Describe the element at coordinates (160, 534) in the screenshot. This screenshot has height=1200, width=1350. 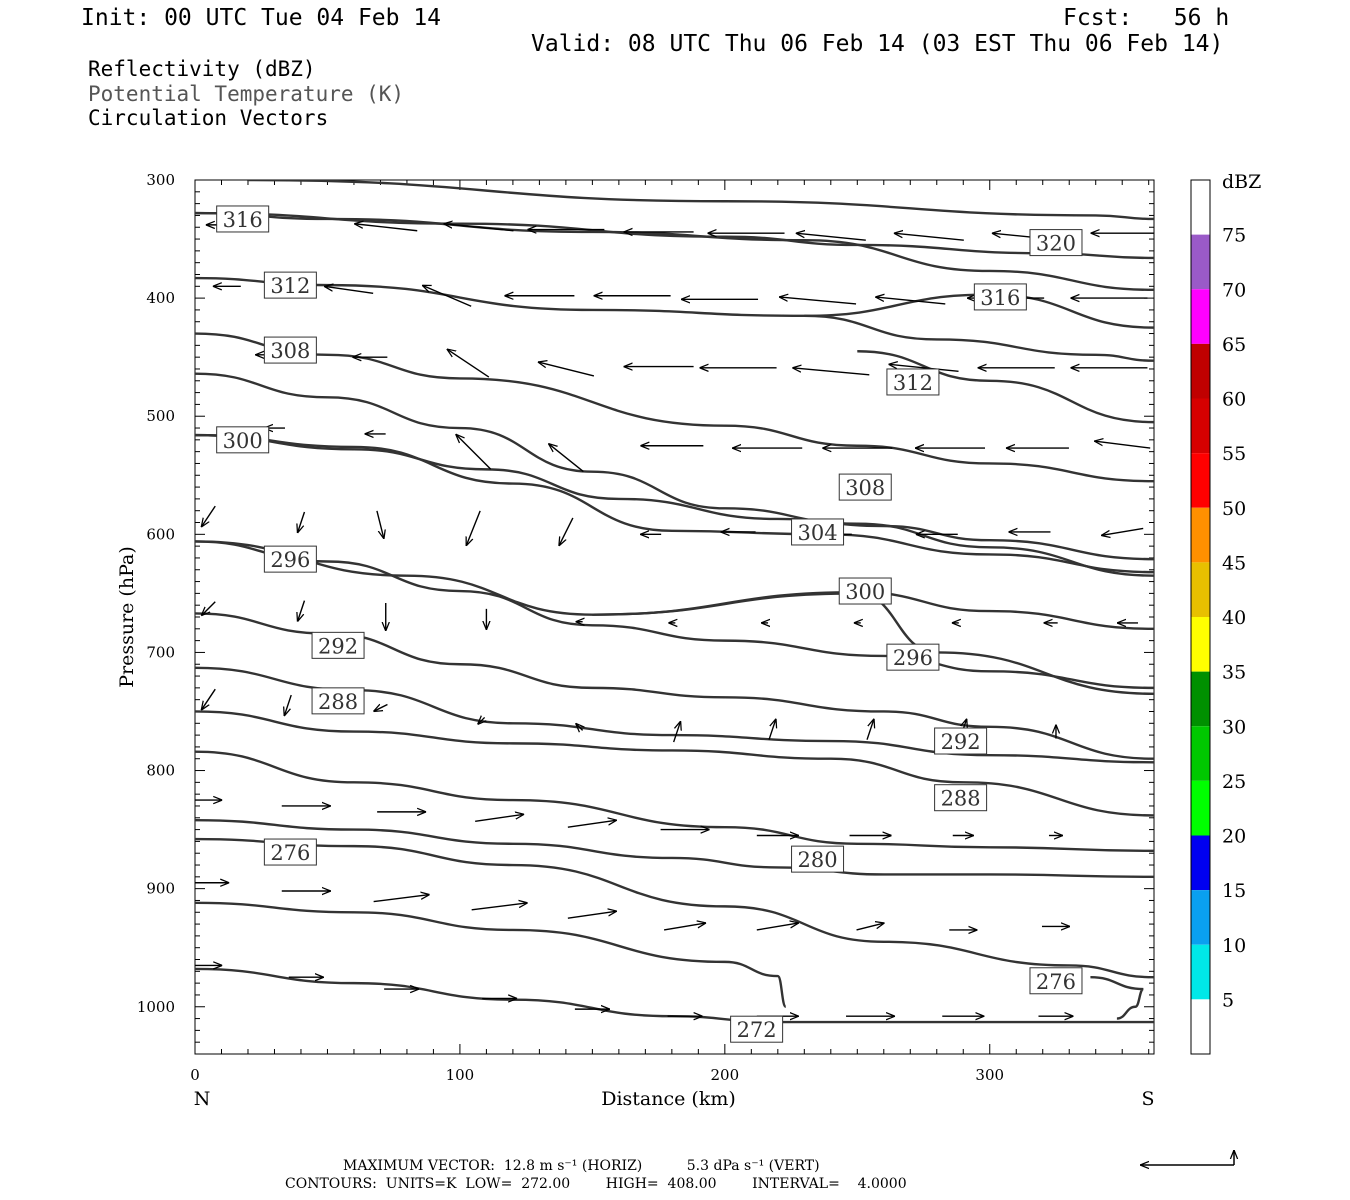
I see `y-tick-label: 600` at that location.